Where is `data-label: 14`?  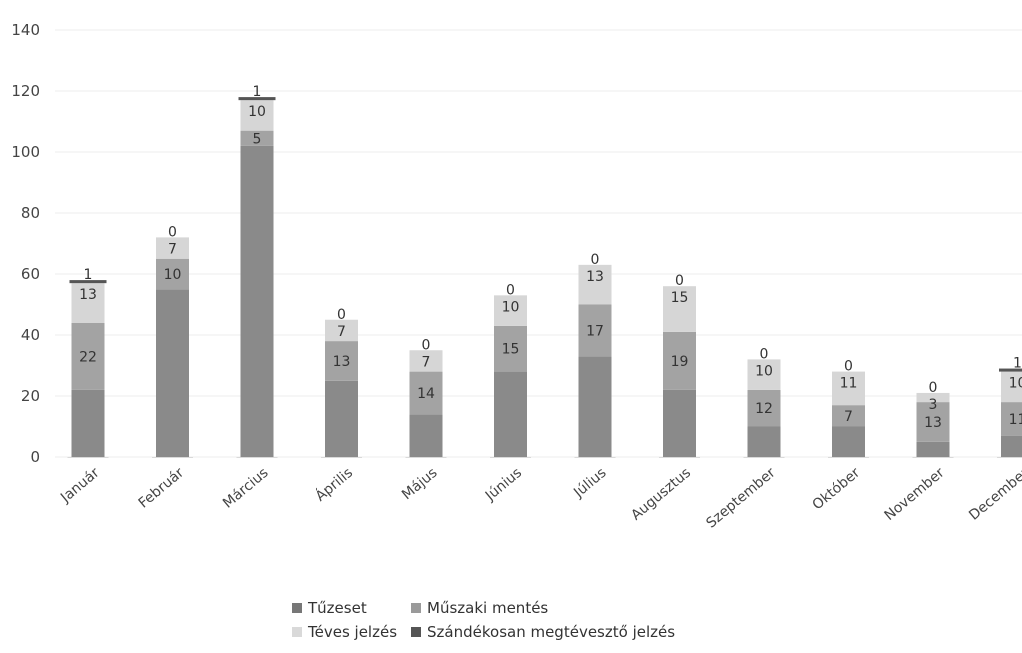
data-label: 14 is located at coordinates (426, 394).